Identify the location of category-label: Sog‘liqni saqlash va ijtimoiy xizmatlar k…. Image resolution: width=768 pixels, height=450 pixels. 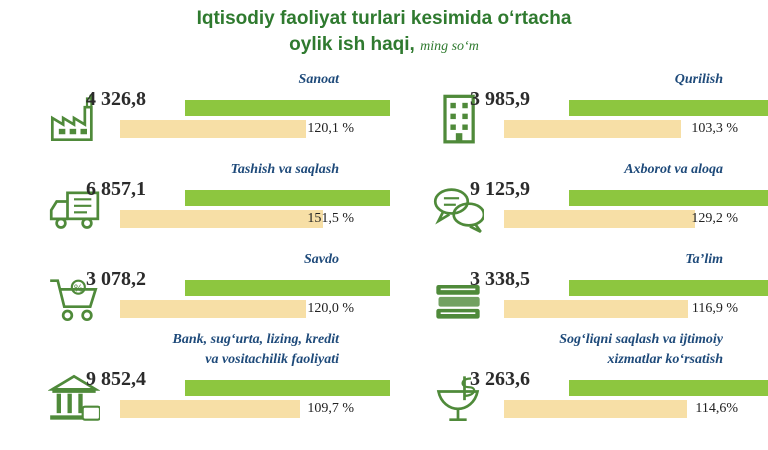
(593, 350).